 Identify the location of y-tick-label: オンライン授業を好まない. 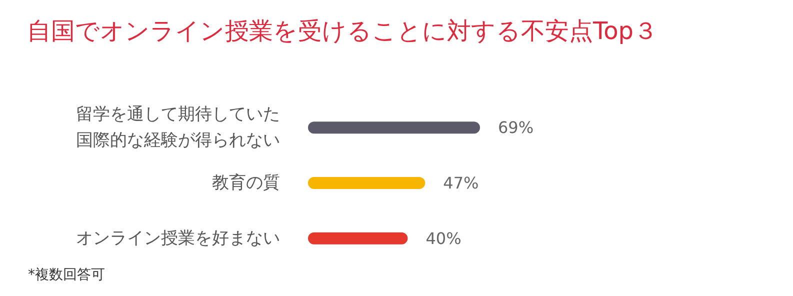
(178, 238).